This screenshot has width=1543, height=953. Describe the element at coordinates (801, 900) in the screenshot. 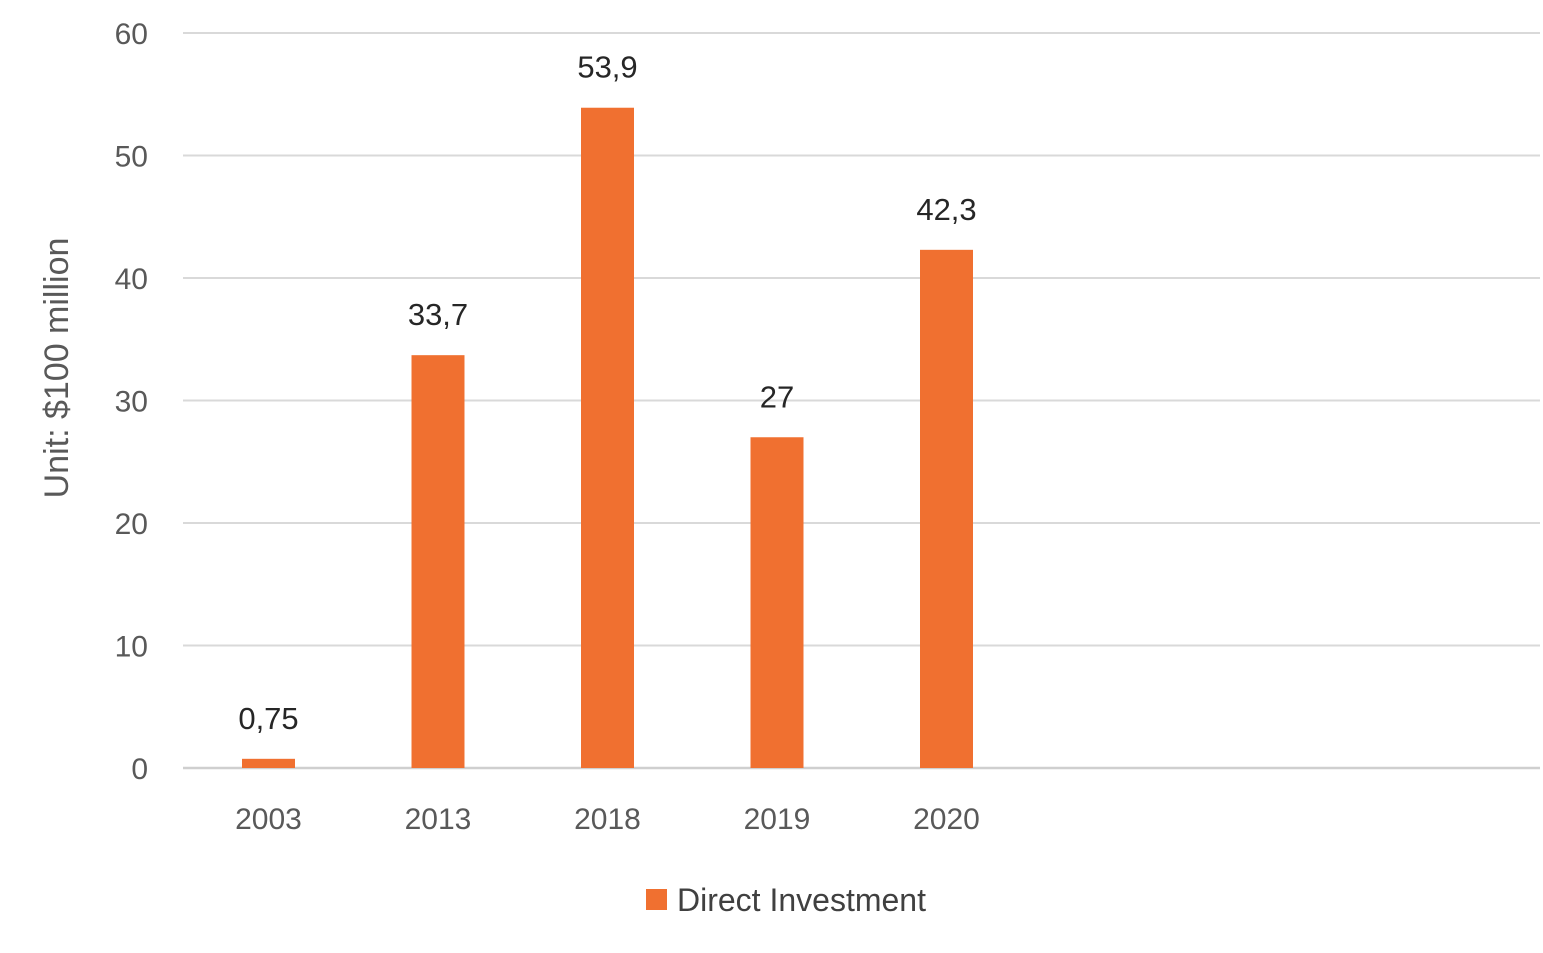

I see `legend-label: Direct Investment` at that location.